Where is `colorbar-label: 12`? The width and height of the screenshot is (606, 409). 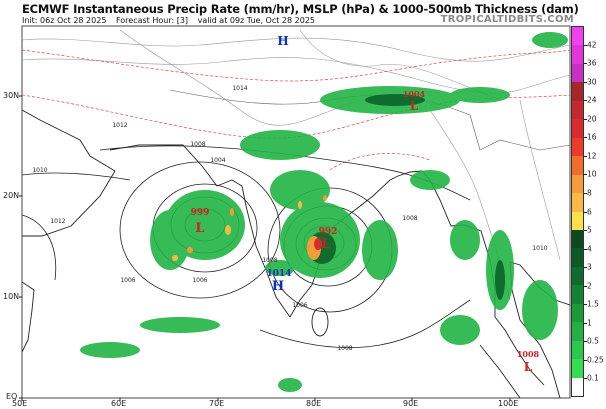
colorbar-label: 12 is located at coordinates (592, 156).